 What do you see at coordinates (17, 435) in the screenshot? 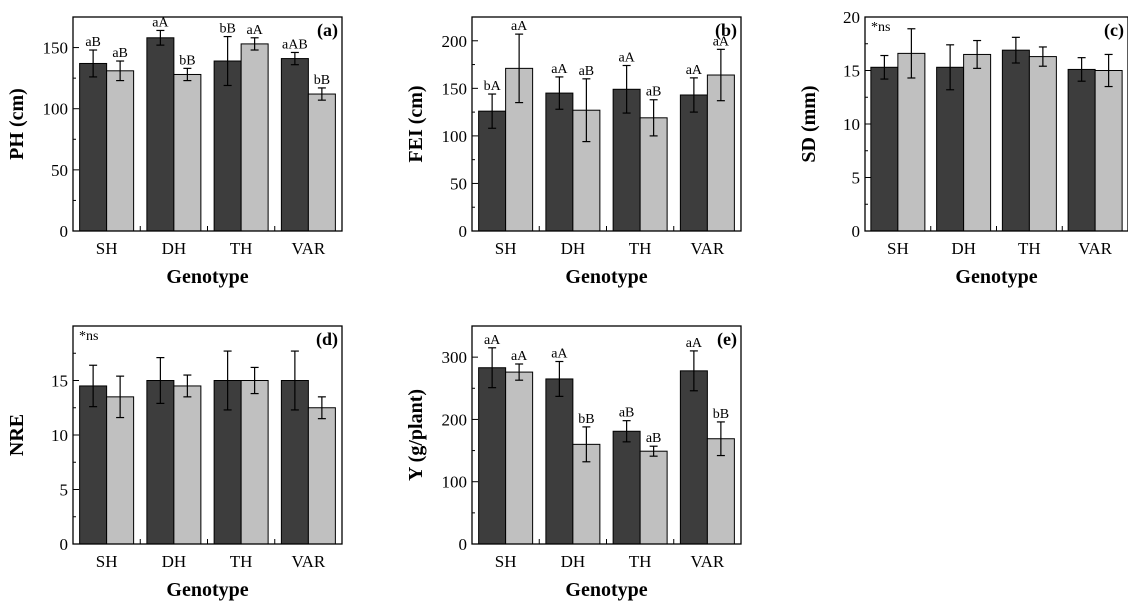
I see `y-axis-title: NRE` at bounding box center [17, 435].